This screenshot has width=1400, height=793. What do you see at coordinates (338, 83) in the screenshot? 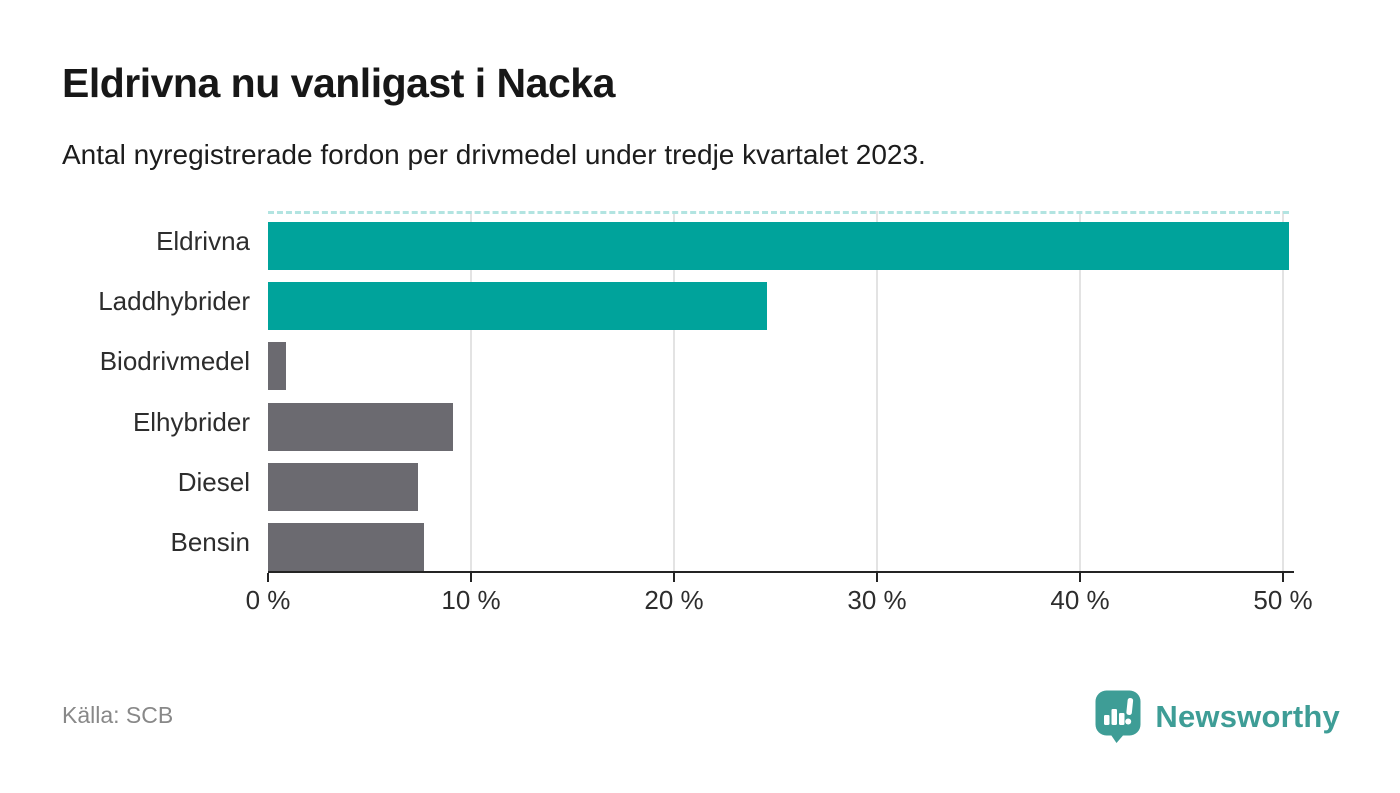
I see `page-title: Eldrivna nu vanligast i Nacka` at bounding box center [338, 83].